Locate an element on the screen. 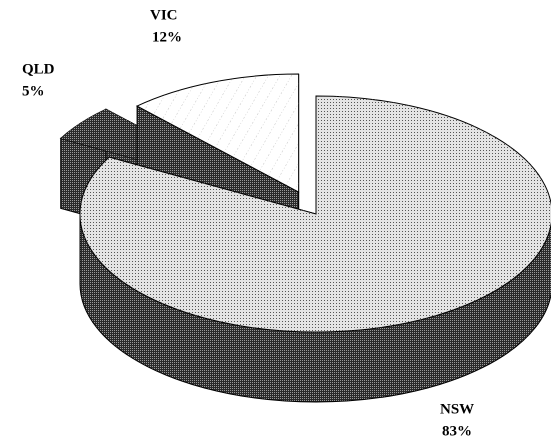 Image resolution: width=551 pixels, height=439 pixels. value-label: 12% is located at coordinates (167, 37).